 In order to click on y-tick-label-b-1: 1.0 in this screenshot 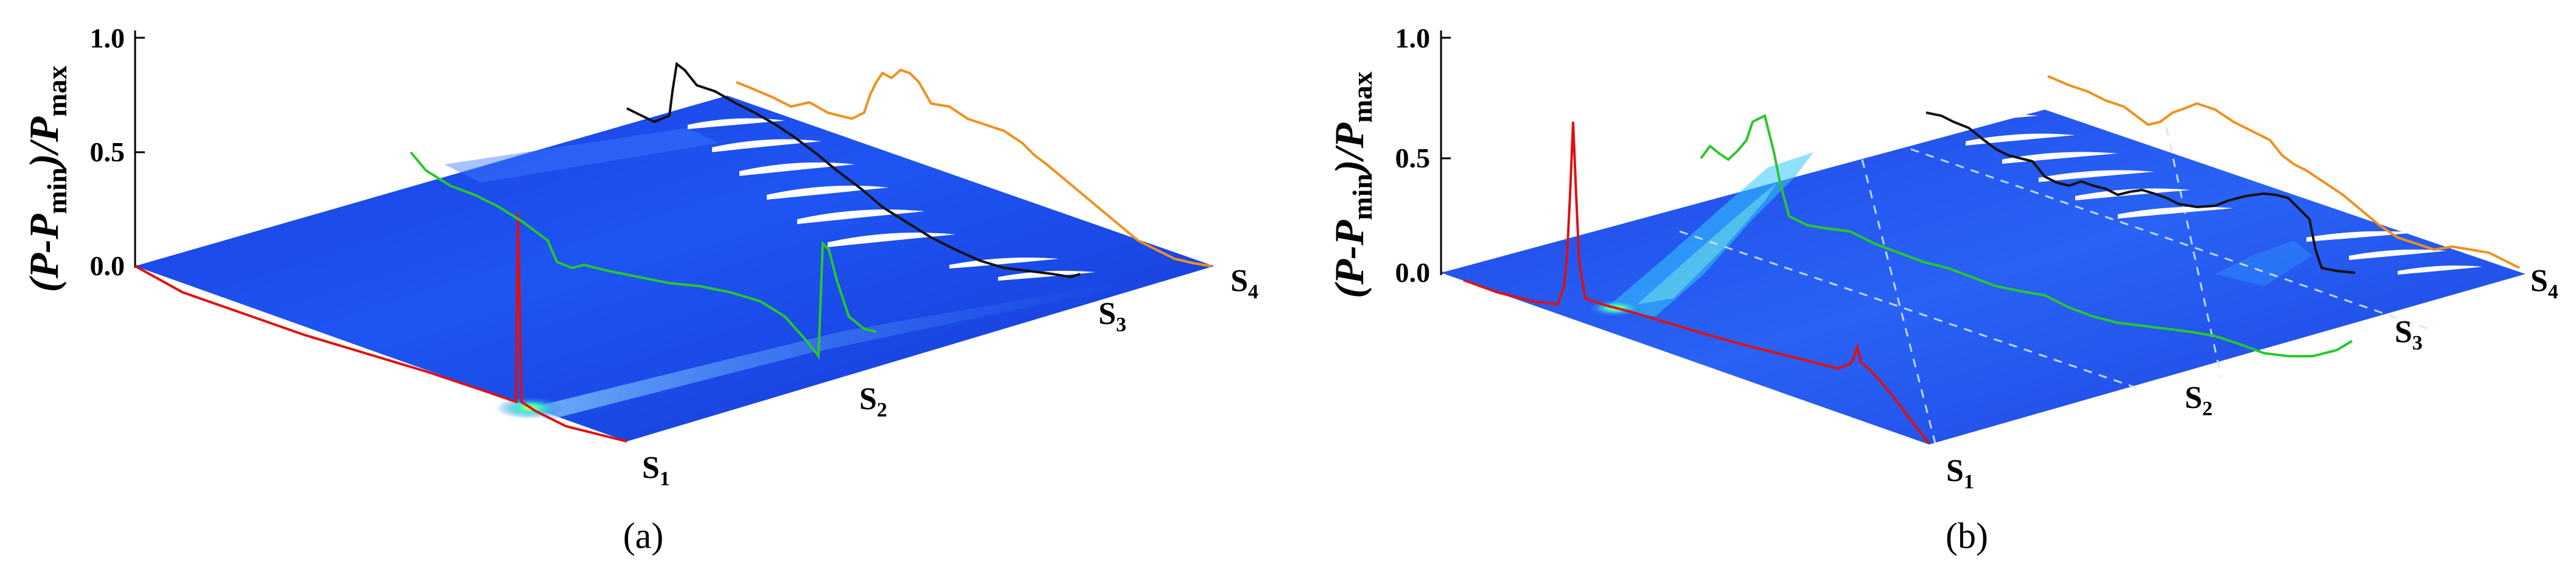, I will do `click(1413, 38)`.